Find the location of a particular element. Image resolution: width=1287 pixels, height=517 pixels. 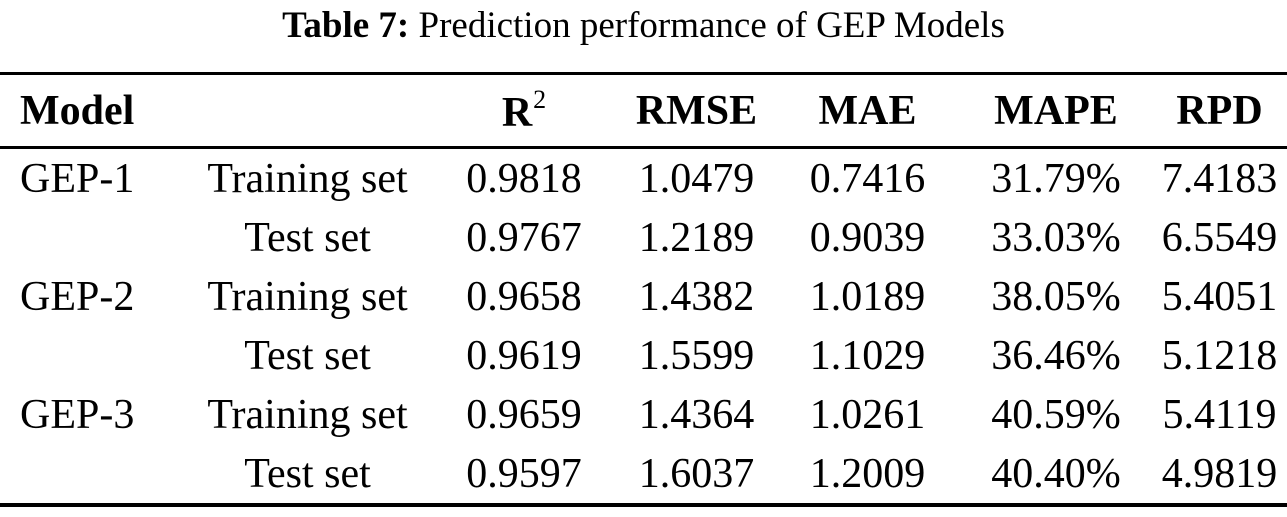

cell-mape: 36.46% is located at coordinates (1056, 355).